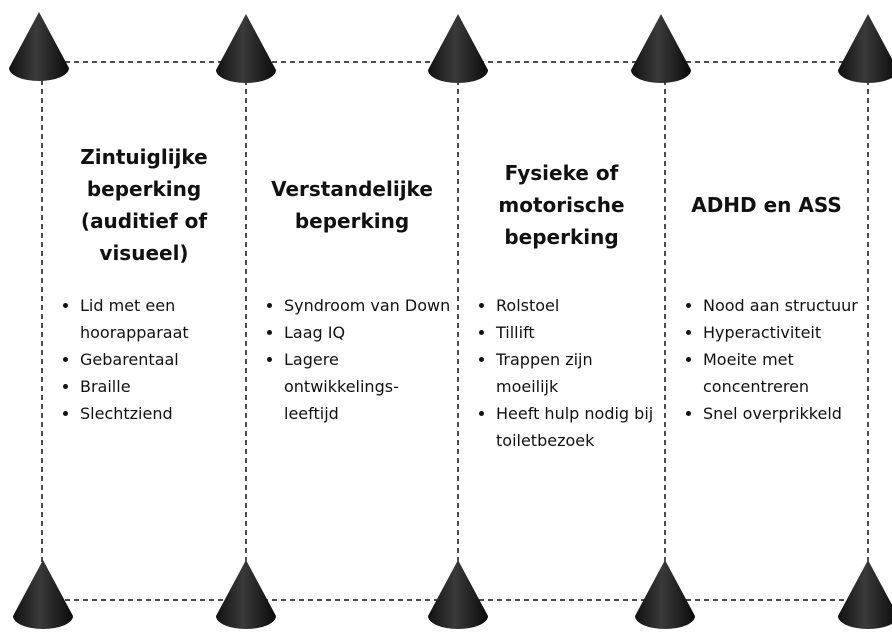 The width and height of the screenshot is (892, 632). I want to click on bullet-item: Braille, so click(160, 386).